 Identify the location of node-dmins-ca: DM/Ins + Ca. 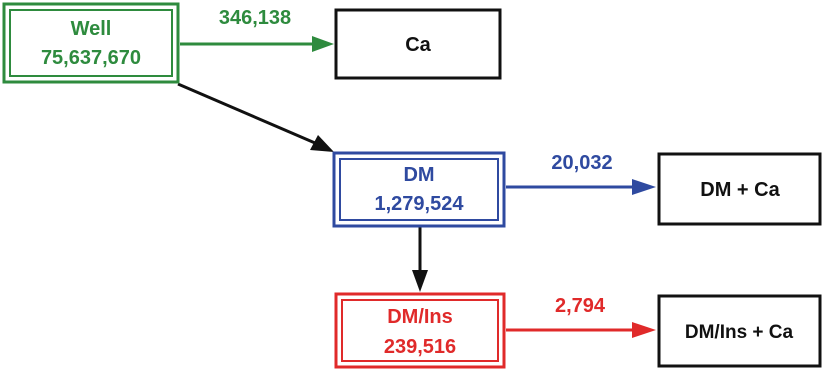
(739, 331).